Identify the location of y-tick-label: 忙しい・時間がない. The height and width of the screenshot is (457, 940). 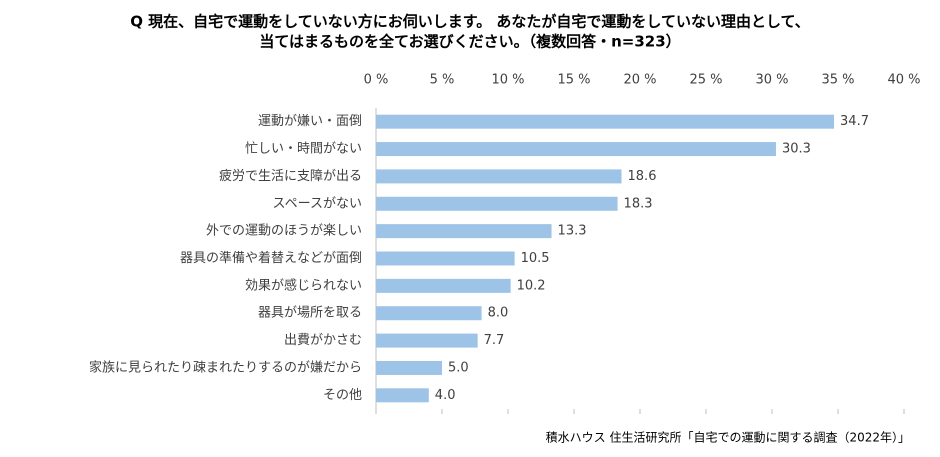
(303, 149).